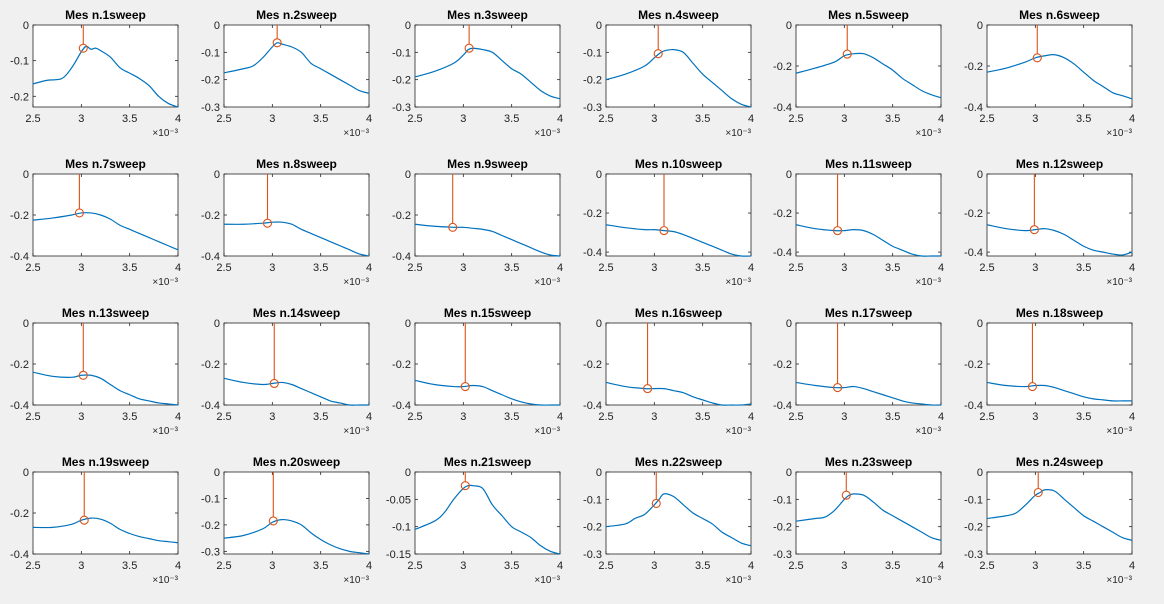  I want to click on subplot-title: Mes n.17sweep, so click(868, 313).